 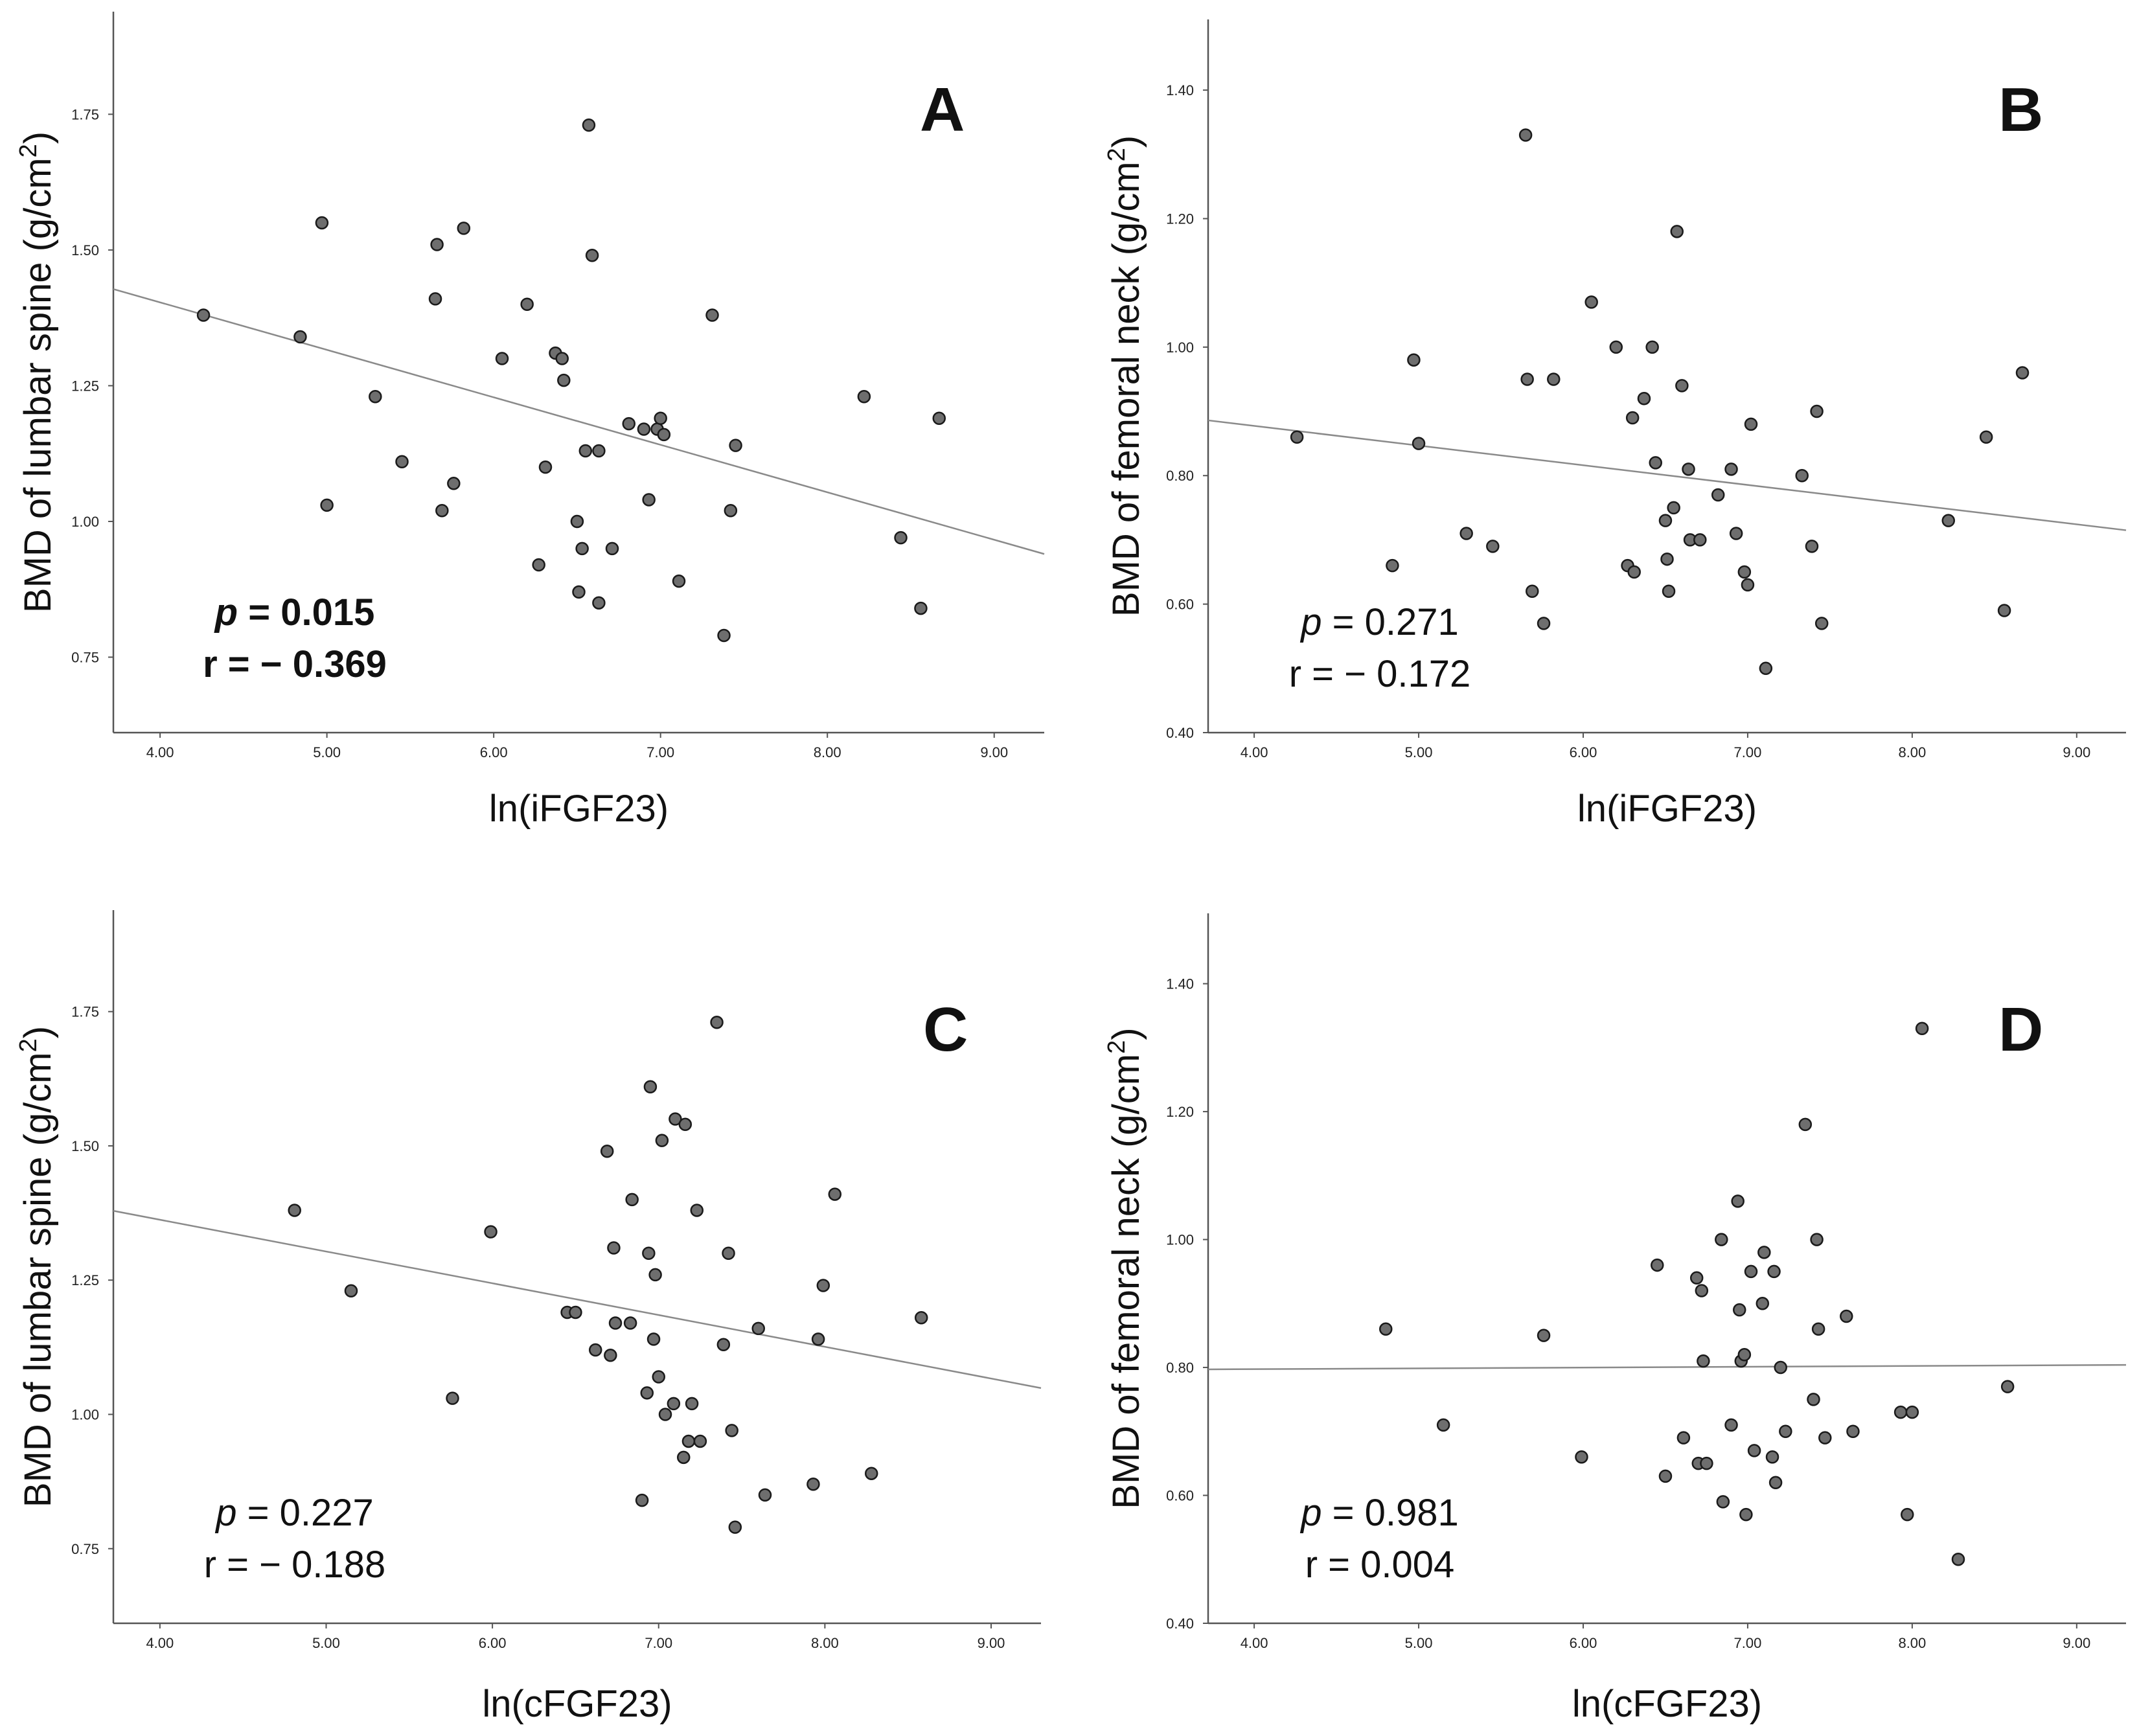 I want to click on r-value-annotation: r = 0.004, so click(x=1380, y=1565).